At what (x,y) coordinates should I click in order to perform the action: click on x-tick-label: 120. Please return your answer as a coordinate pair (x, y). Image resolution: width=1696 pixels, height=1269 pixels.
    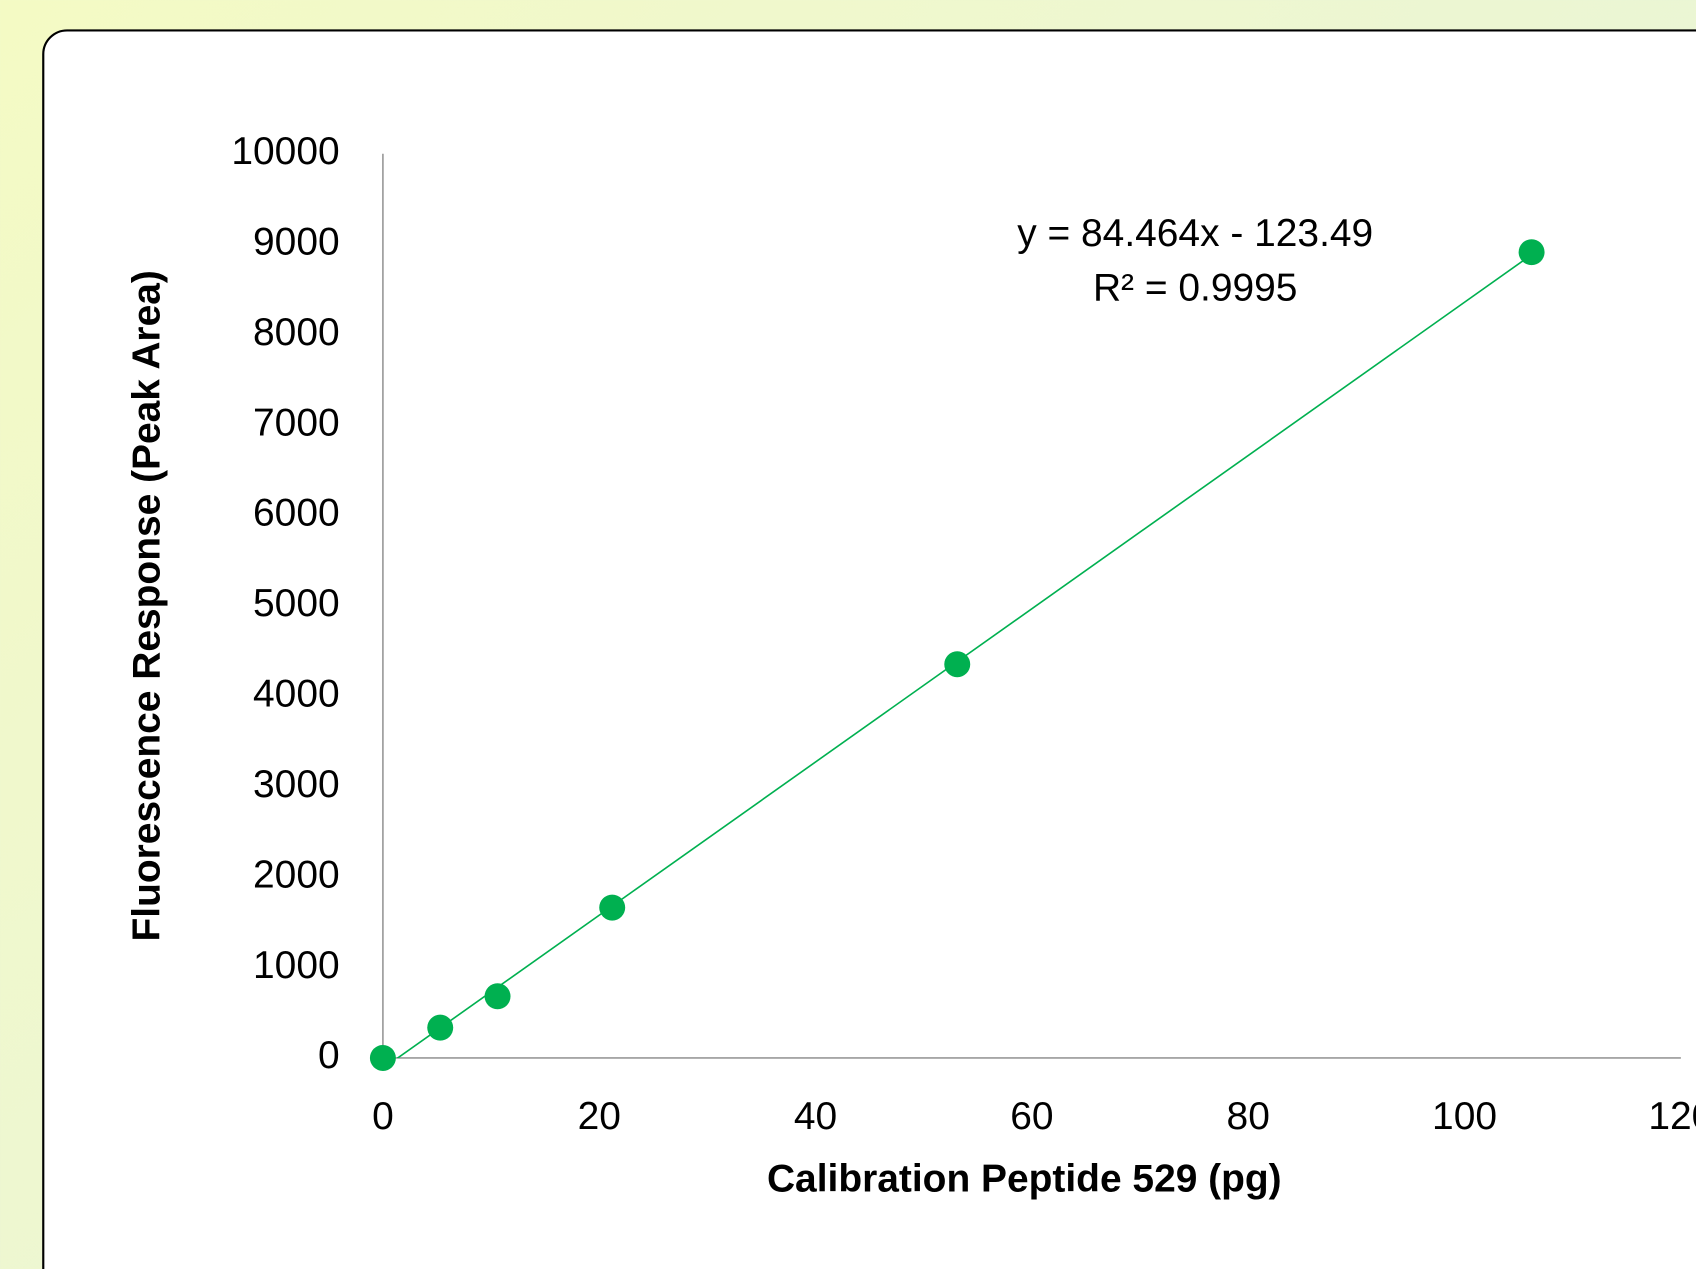
    Looking at the image, I should click on (1672, 1116).